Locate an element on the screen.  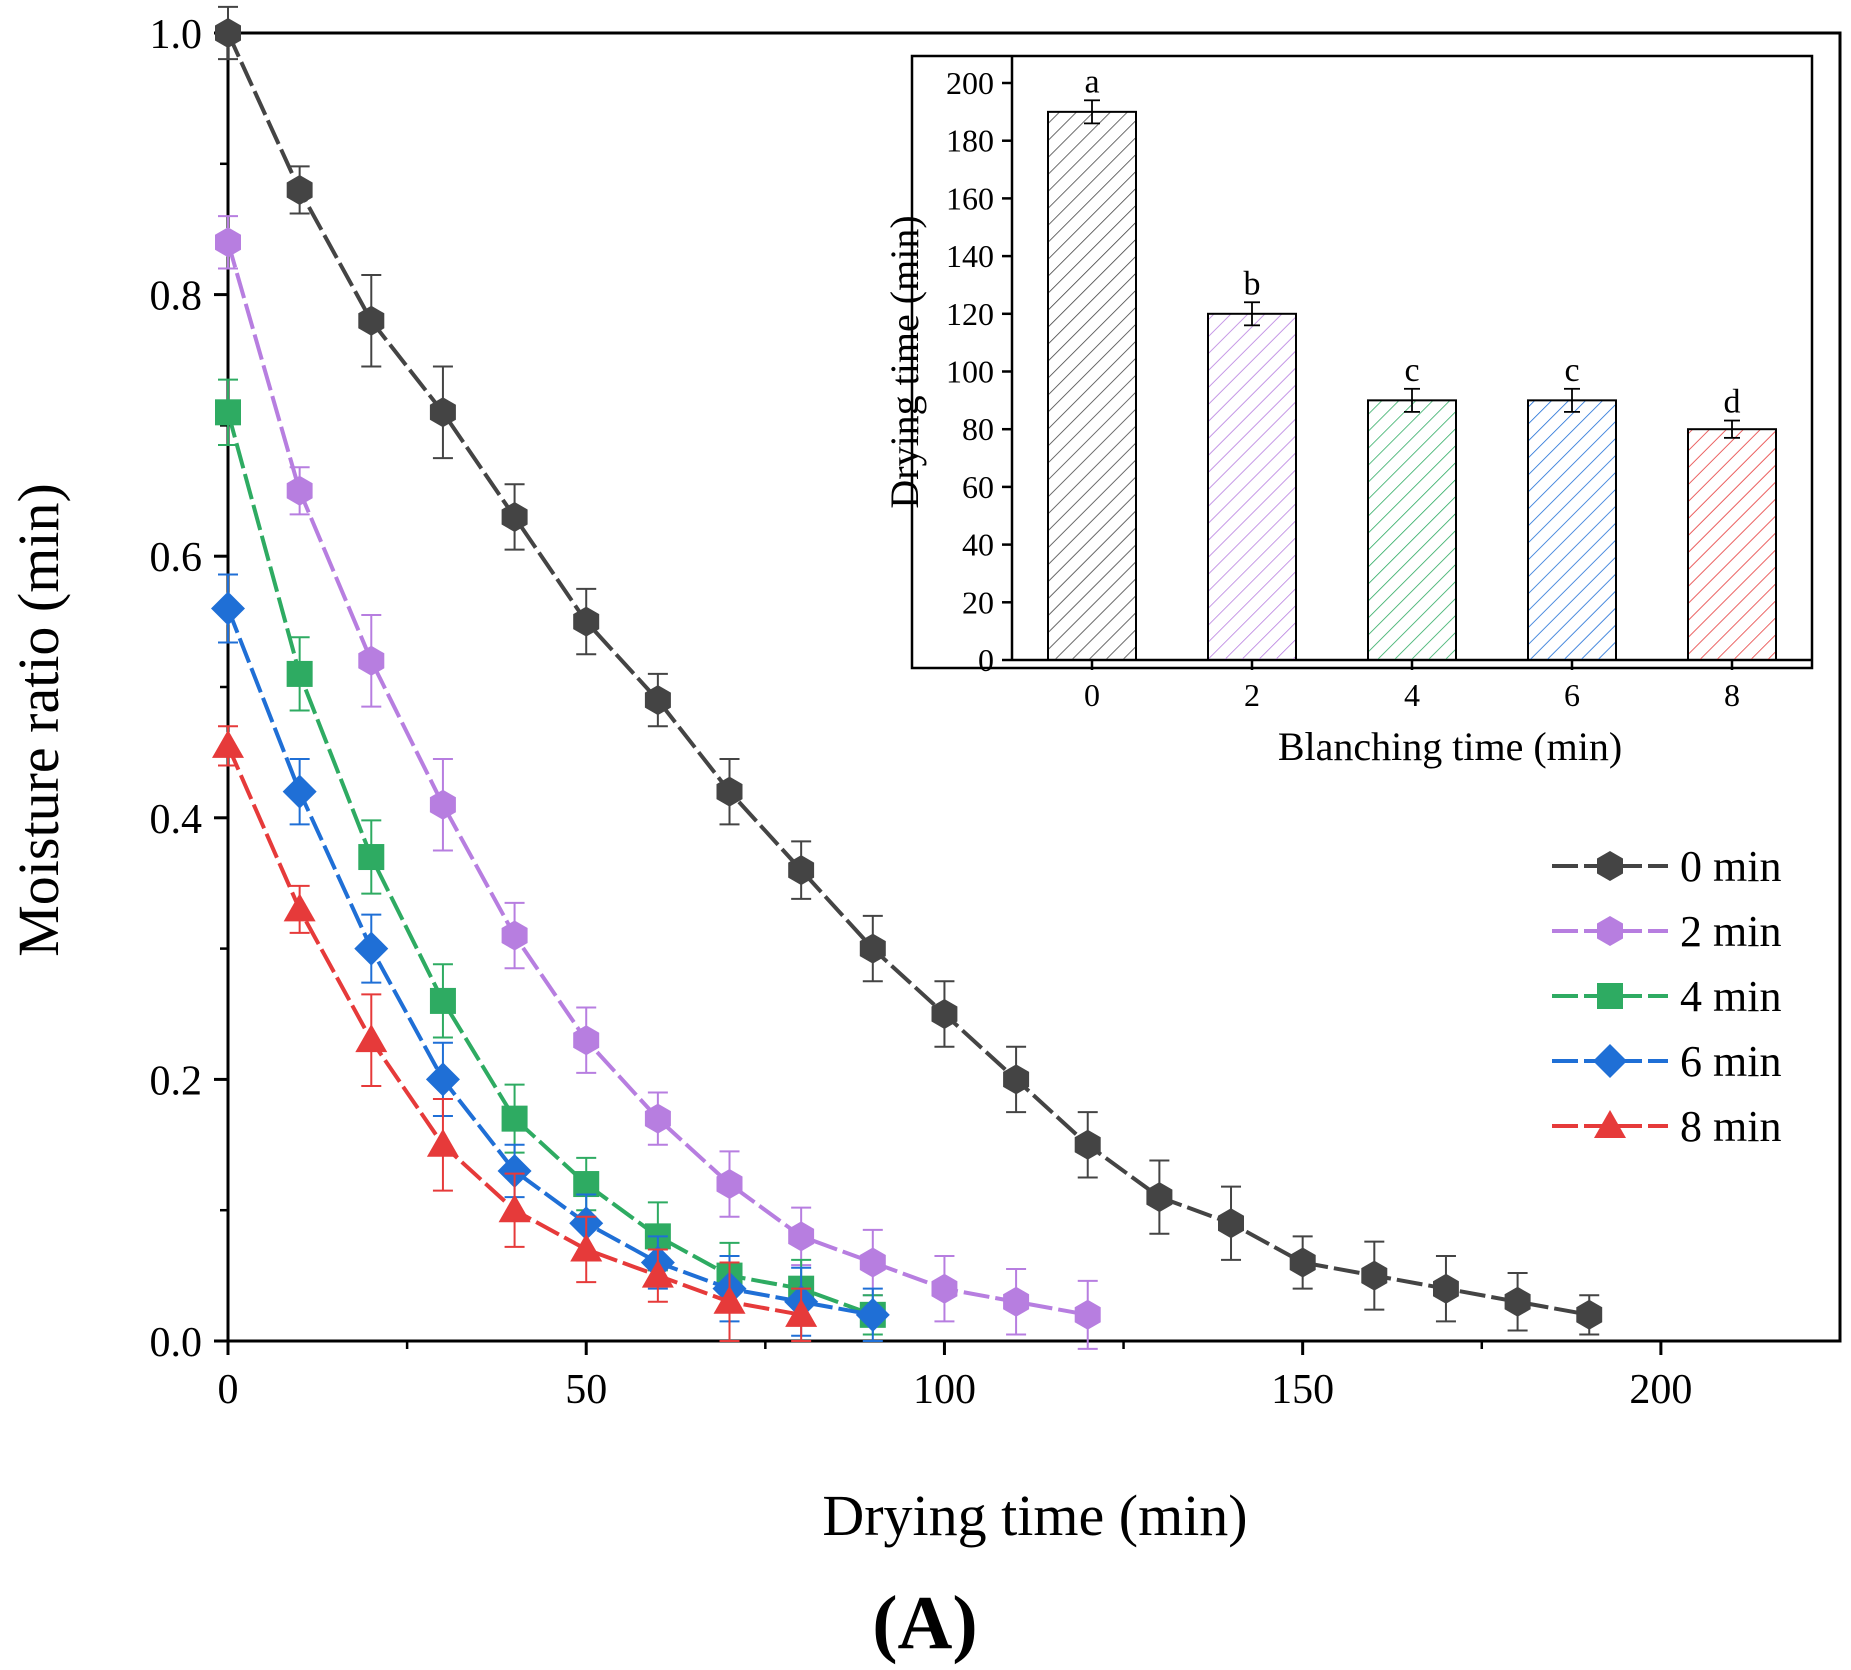
inset-x-tick-label: 8 is located at coordinates (1732, 695).